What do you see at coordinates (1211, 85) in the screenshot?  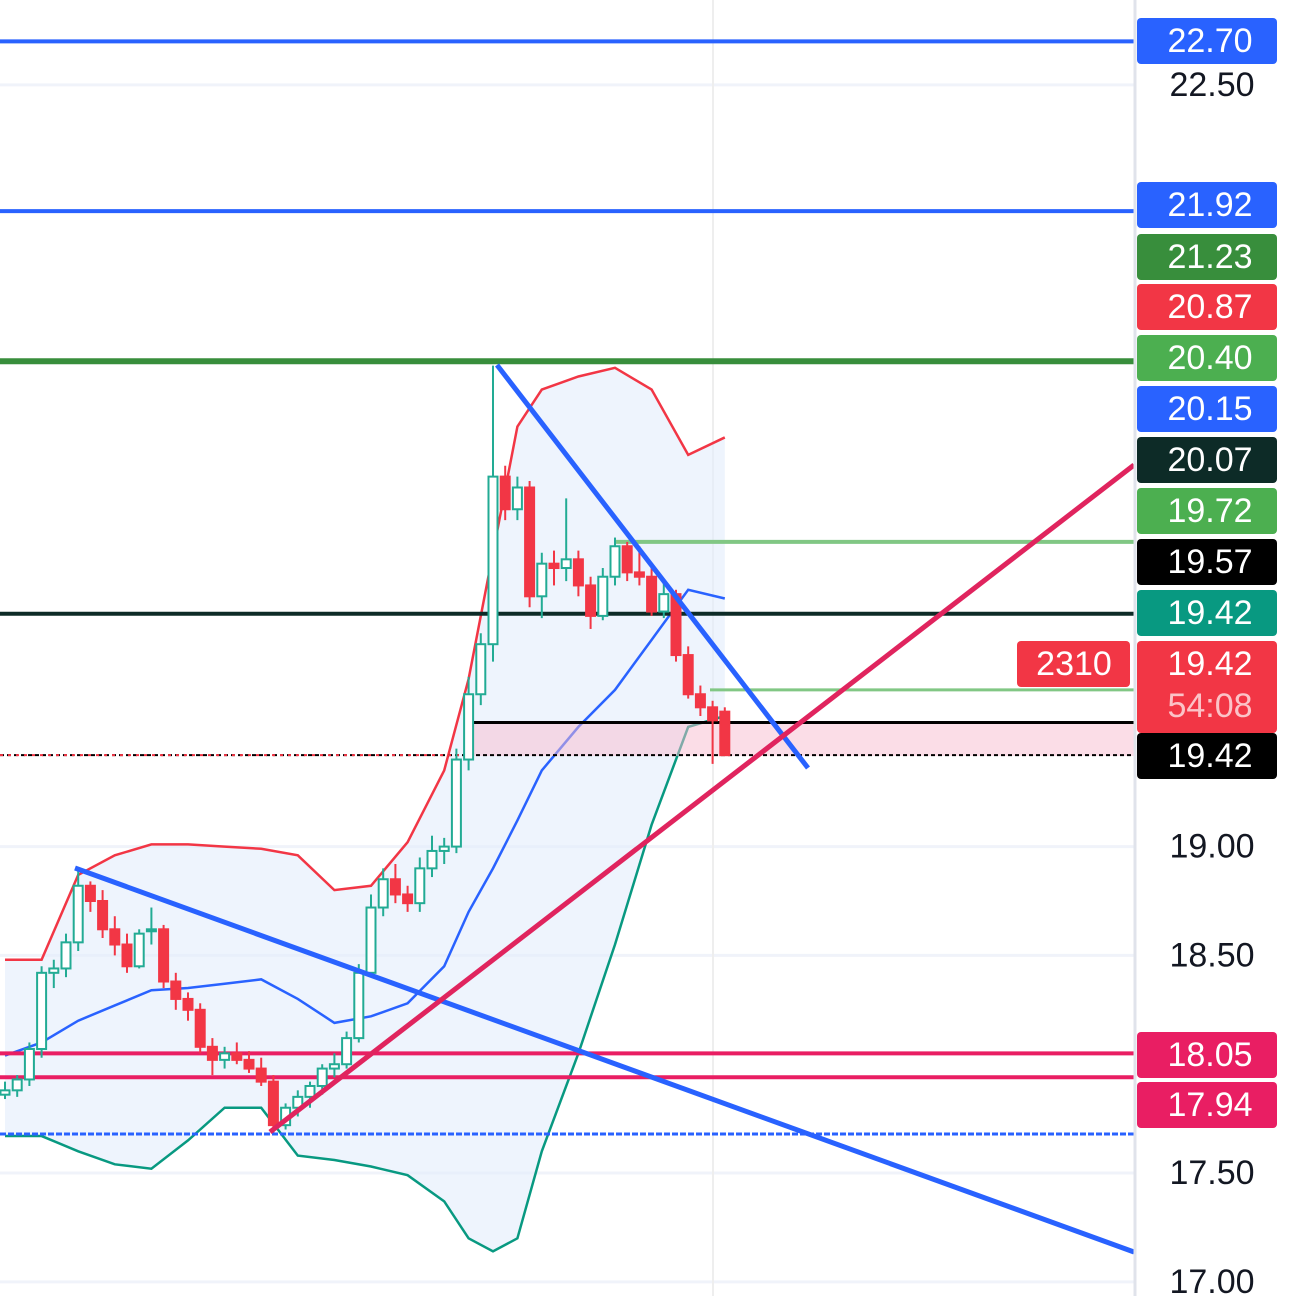 I see `y-tick-label: 22.50` at bounding box center [1211, 85].